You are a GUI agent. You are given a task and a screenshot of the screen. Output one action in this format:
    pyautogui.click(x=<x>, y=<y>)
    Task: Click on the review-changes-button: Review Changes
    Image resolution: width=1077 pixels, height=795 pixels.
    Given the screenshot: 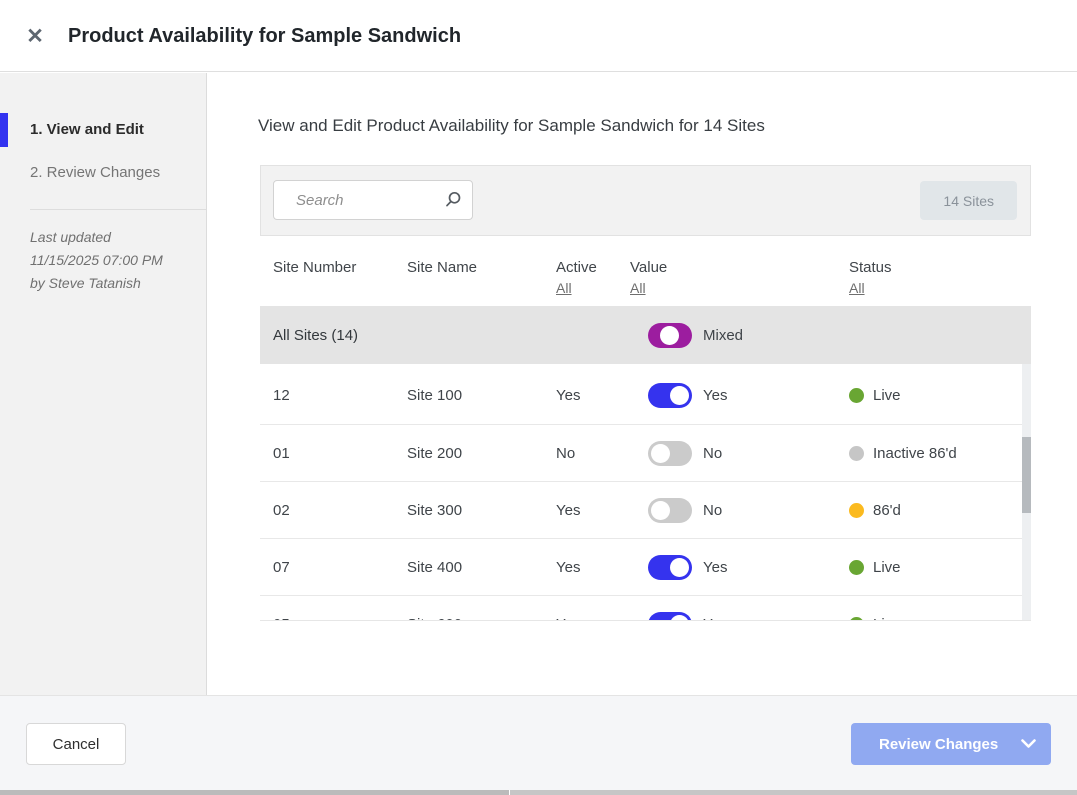 What is the action you would take?
    pyautogui.click(x=951, y=744)
    